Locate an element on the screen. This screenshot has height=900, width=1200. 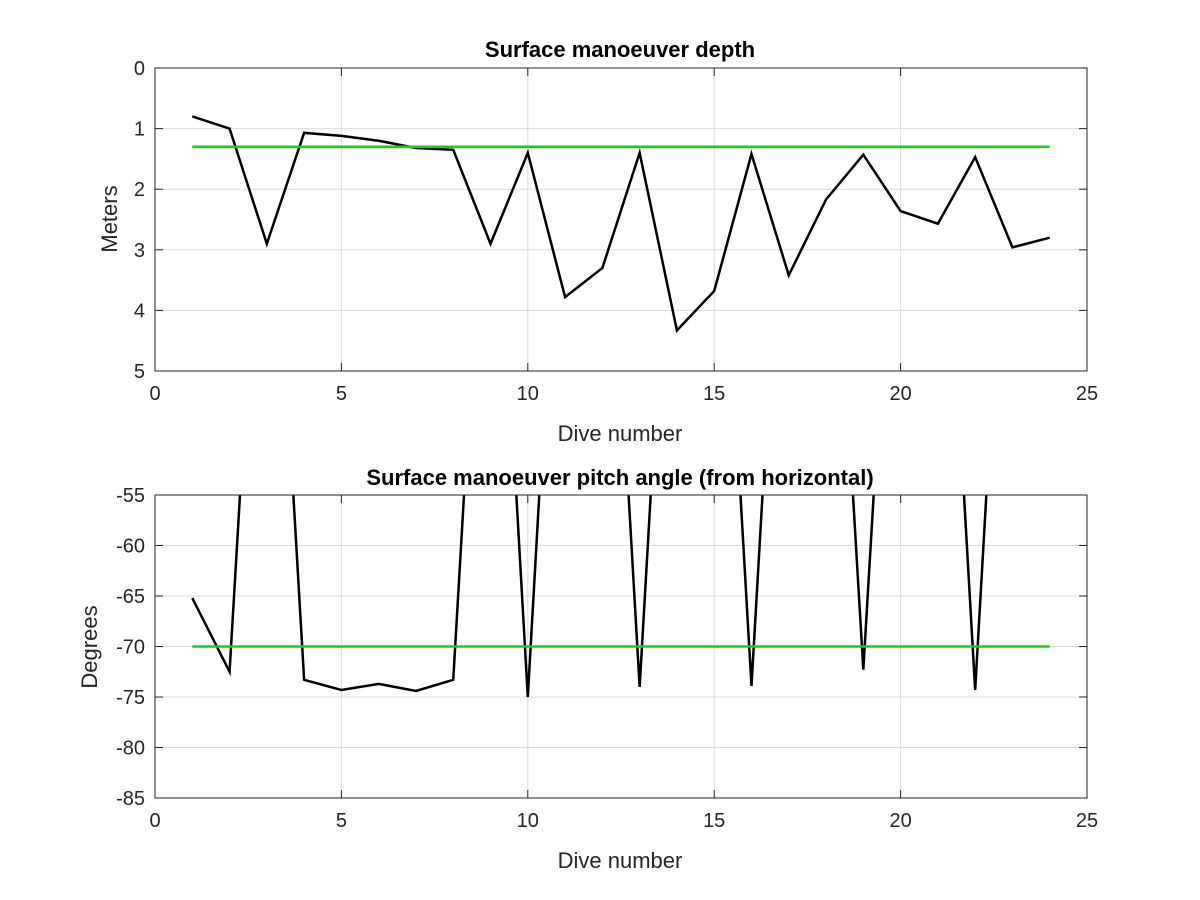
y-tick-label: -85 is located at coordinates (130, 799).